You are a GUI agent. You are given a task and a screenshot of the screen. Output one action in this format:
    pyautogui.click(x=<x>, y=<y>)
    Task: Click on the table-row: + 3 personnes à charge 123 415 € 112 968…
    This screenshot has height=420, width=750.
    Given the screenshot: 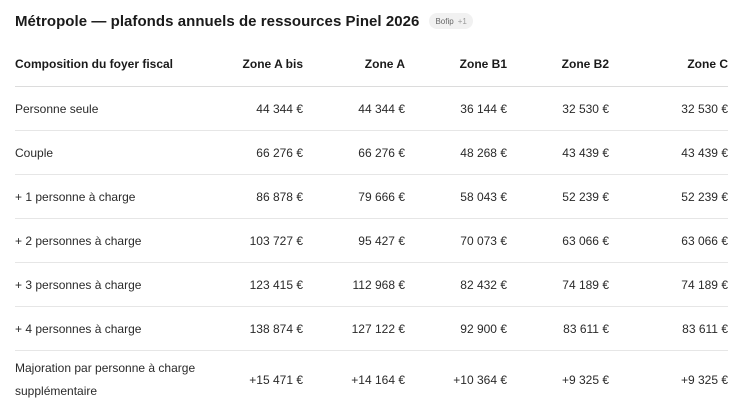 What is the action you would take?
    pyautogui.click(x=371, y=284)
    